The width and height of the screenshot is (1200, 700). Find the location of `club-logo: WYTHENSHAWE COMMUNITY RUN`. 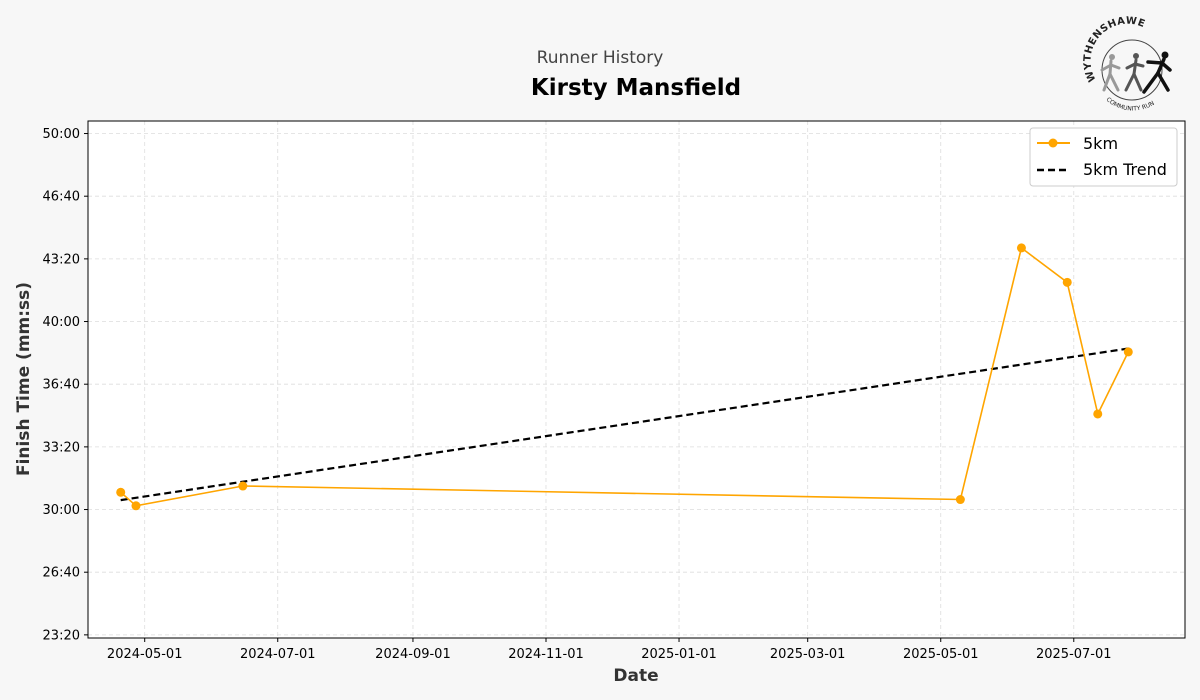

club-logo: WYTHENSHAWE COMMUNITY RUN is located at coordinates (1127, 64).